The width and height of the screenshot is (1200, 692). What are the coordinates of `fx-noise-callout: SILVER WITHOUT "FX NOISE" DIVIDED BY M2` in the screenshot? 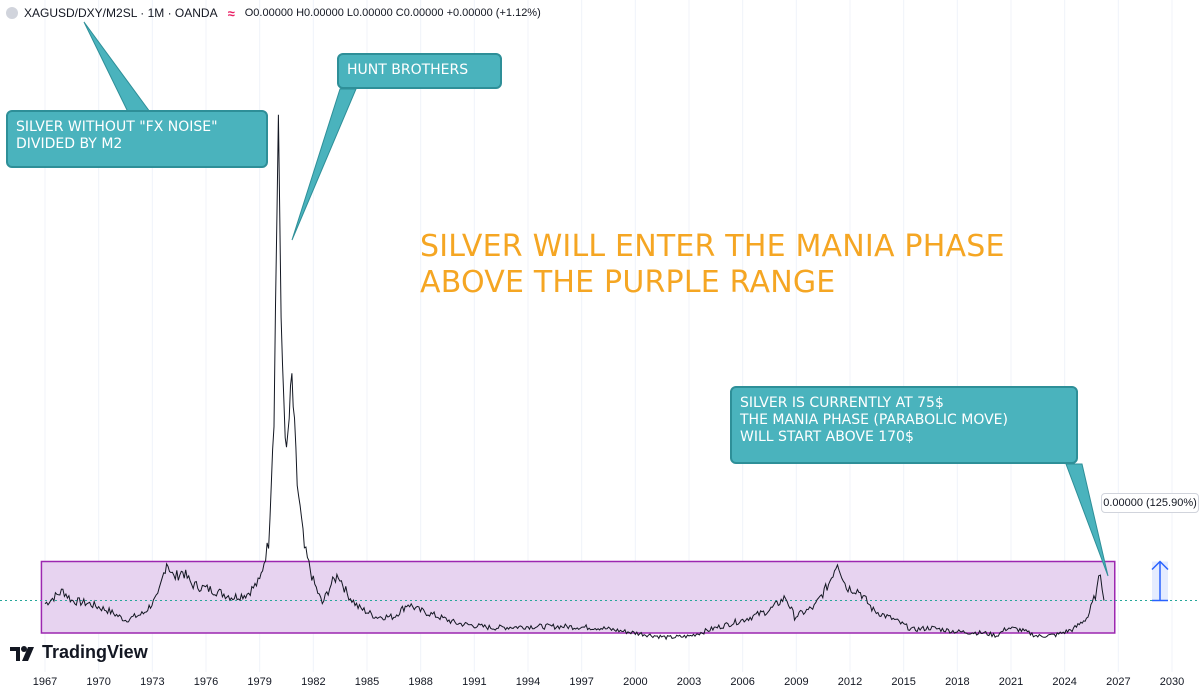 It's located at (137, 139).